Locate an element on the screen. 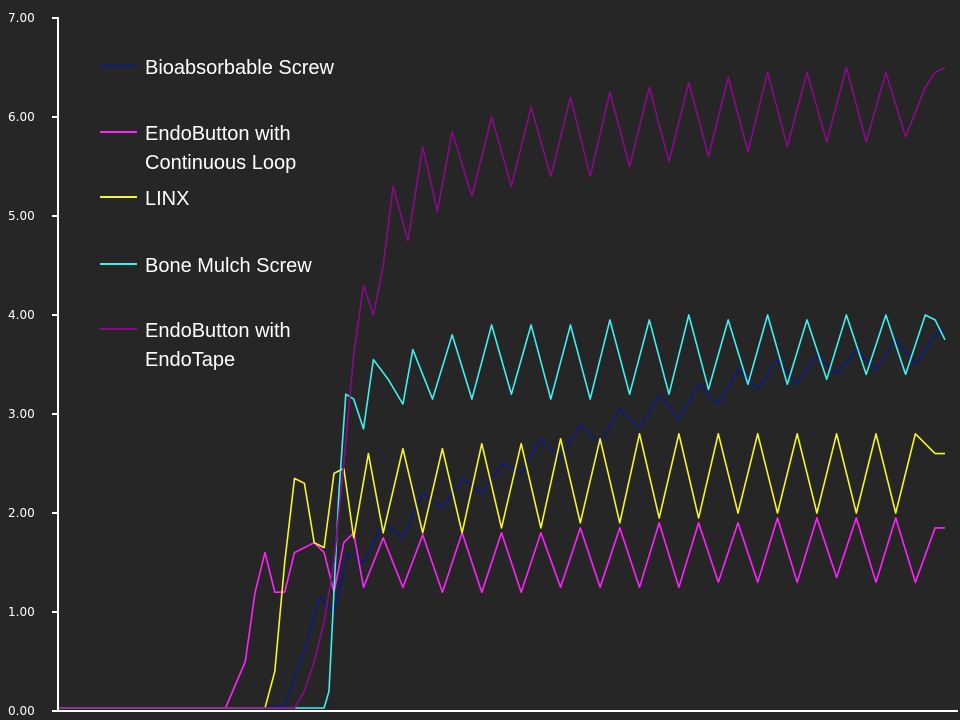 Image resolution: width=960 pixels, height=720 pixels. y-tick-label: 1.00 is located at coordinates (21, 612).